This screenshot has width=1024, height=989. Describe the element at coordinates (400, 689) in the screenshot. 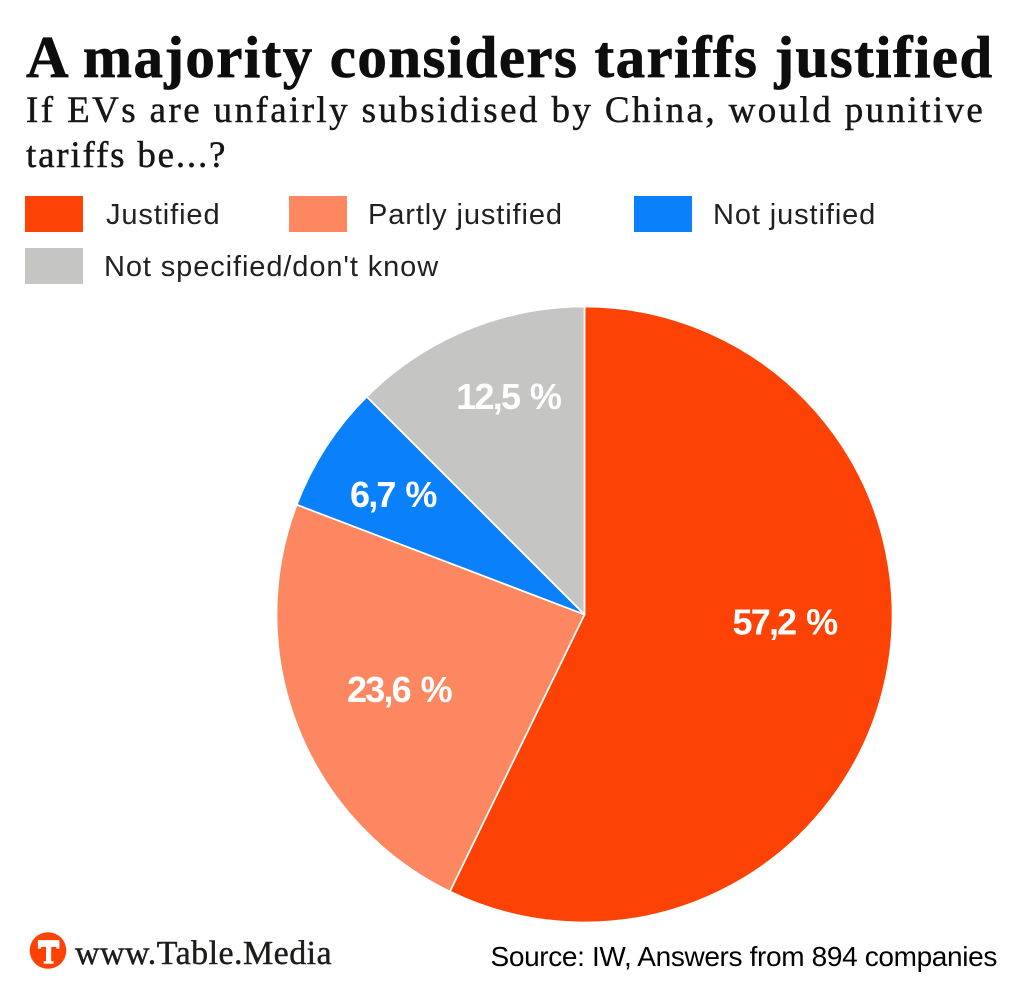

I see `svg-text: 23,6 %` at that location.